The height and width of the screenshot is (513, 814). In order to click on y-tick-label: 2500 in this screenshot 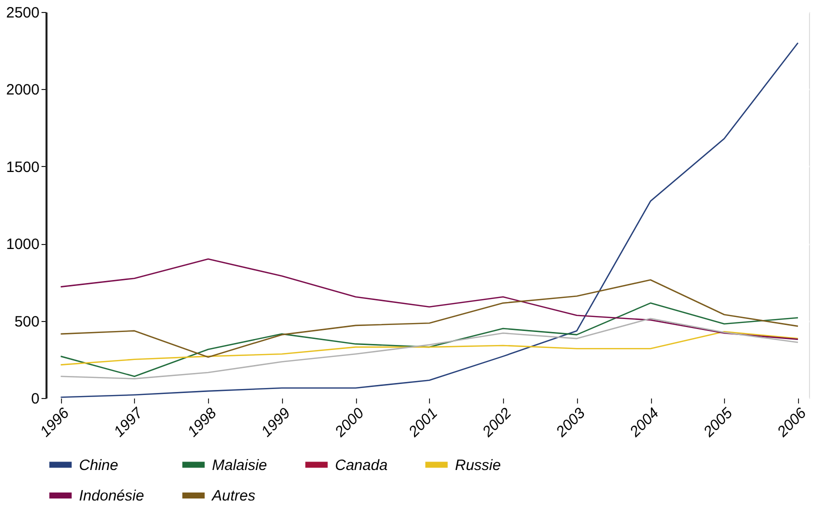, I will do `click(23, 13)`.